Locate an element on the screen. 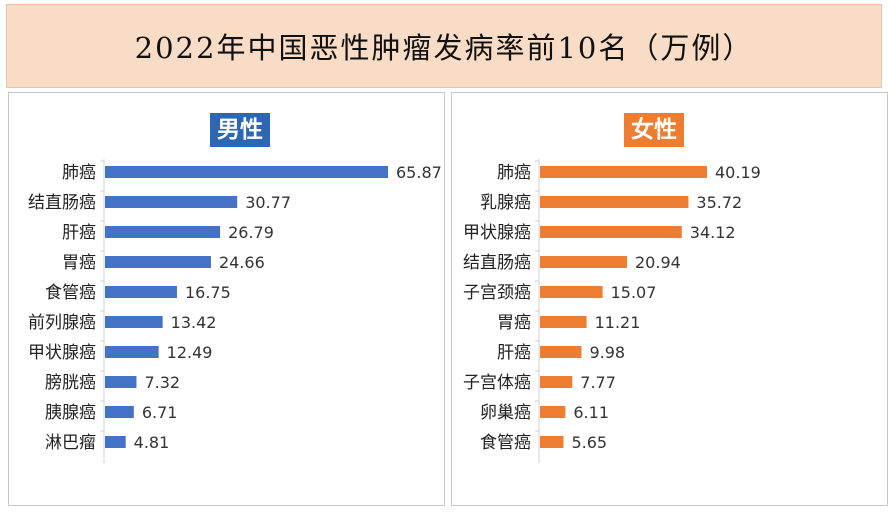 This screenshot has height=513, width=889. female-value-label: 20.94 is located at coordinates (658, 262).